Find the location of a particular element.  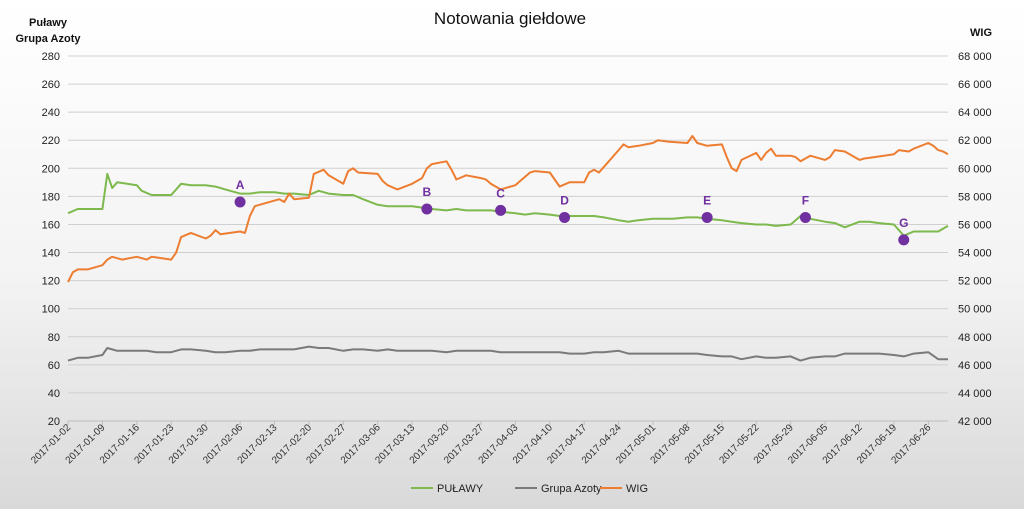

right-tick-label: 62 000 is located at coordinates (975, 141).